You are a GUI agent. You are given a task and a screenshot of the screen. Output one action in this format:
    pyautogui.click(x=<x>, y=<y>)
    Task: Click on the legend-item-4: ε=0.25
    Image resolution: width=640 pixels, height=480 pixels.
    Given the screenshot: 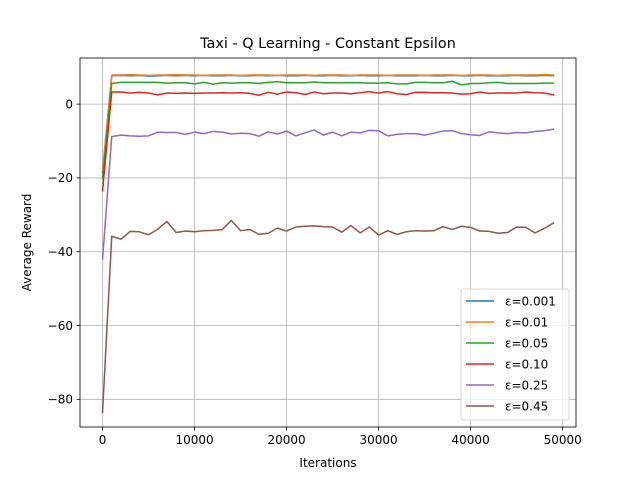 What is the action you would take?
    pyautogui.click(x=507, y=385)
    